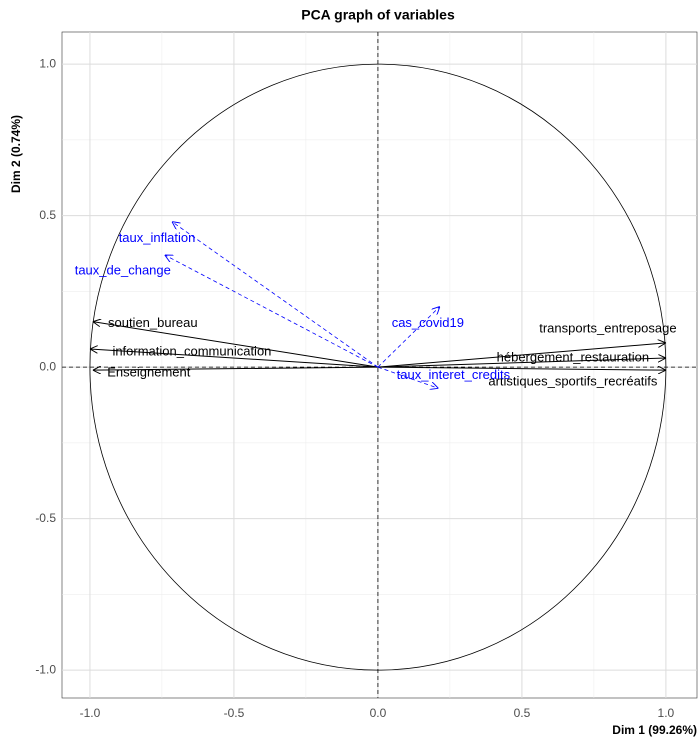 The image size is (699, 740). What do you see at coordinates (234, 713) in the screenshot?
I see `x-tick-label: -0.5` at bounding box center [234, 713].